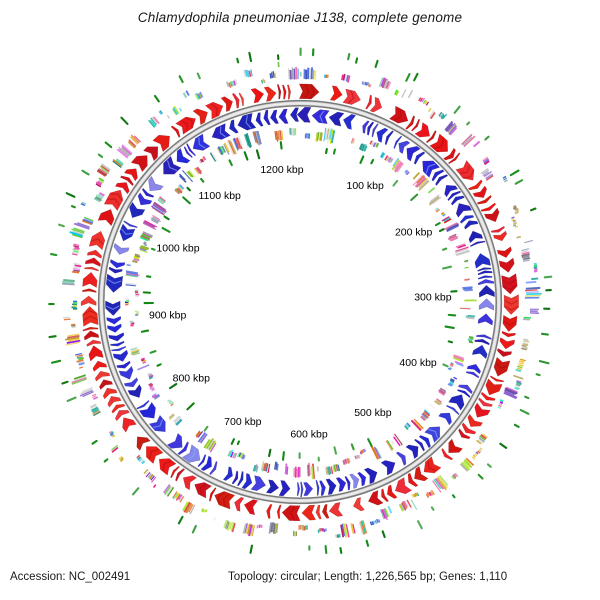 This screenshot has width=600, height=600. I want to click on svg-text: 800 kbp, so click(192, 378).